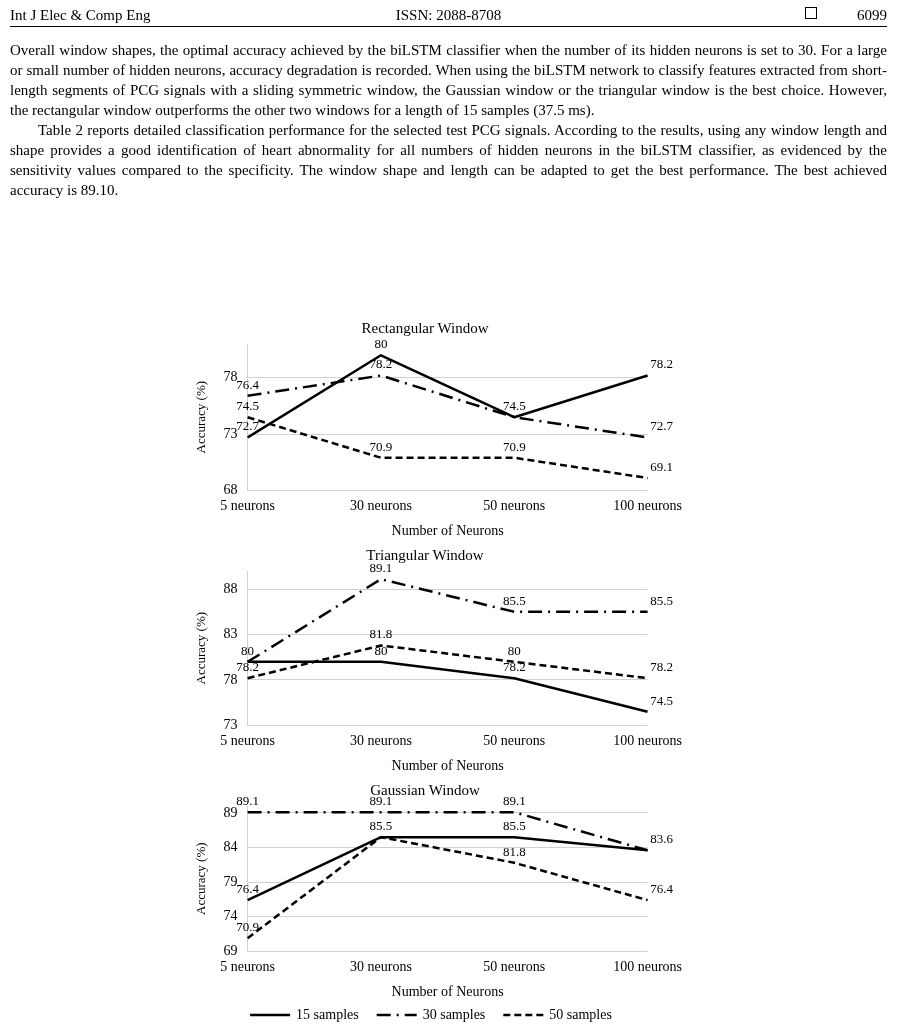 Image resolution: width=897 pixels, height=1027 pixels. I want to click on chart-title: Triangular Window, so click(425, 554).